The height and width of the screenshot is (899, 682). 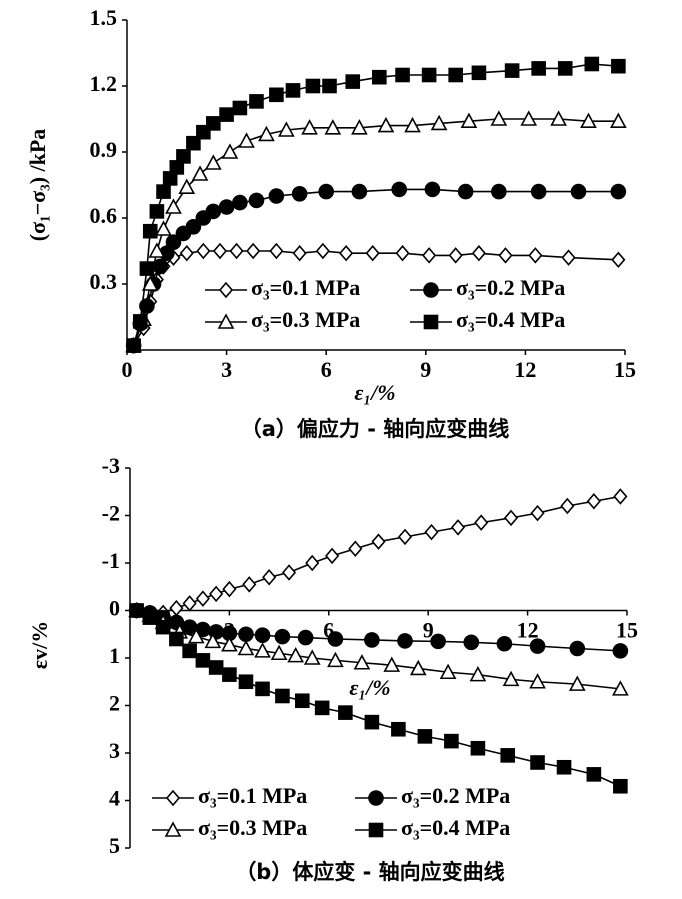 I want to click on y-tick-label: 0.9, so click(x=104, y=149).